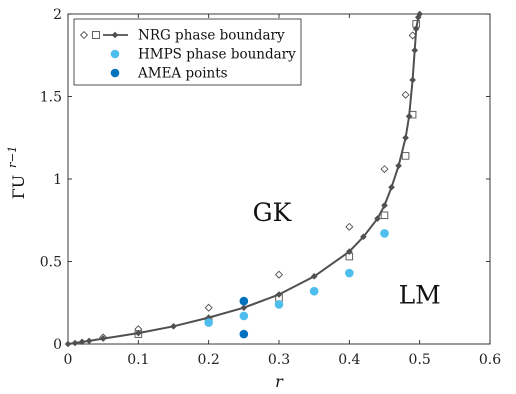  Describe the element at coordinates (138, 360) in the screenshot. I see `x-tick-label: 0.1` at that location.